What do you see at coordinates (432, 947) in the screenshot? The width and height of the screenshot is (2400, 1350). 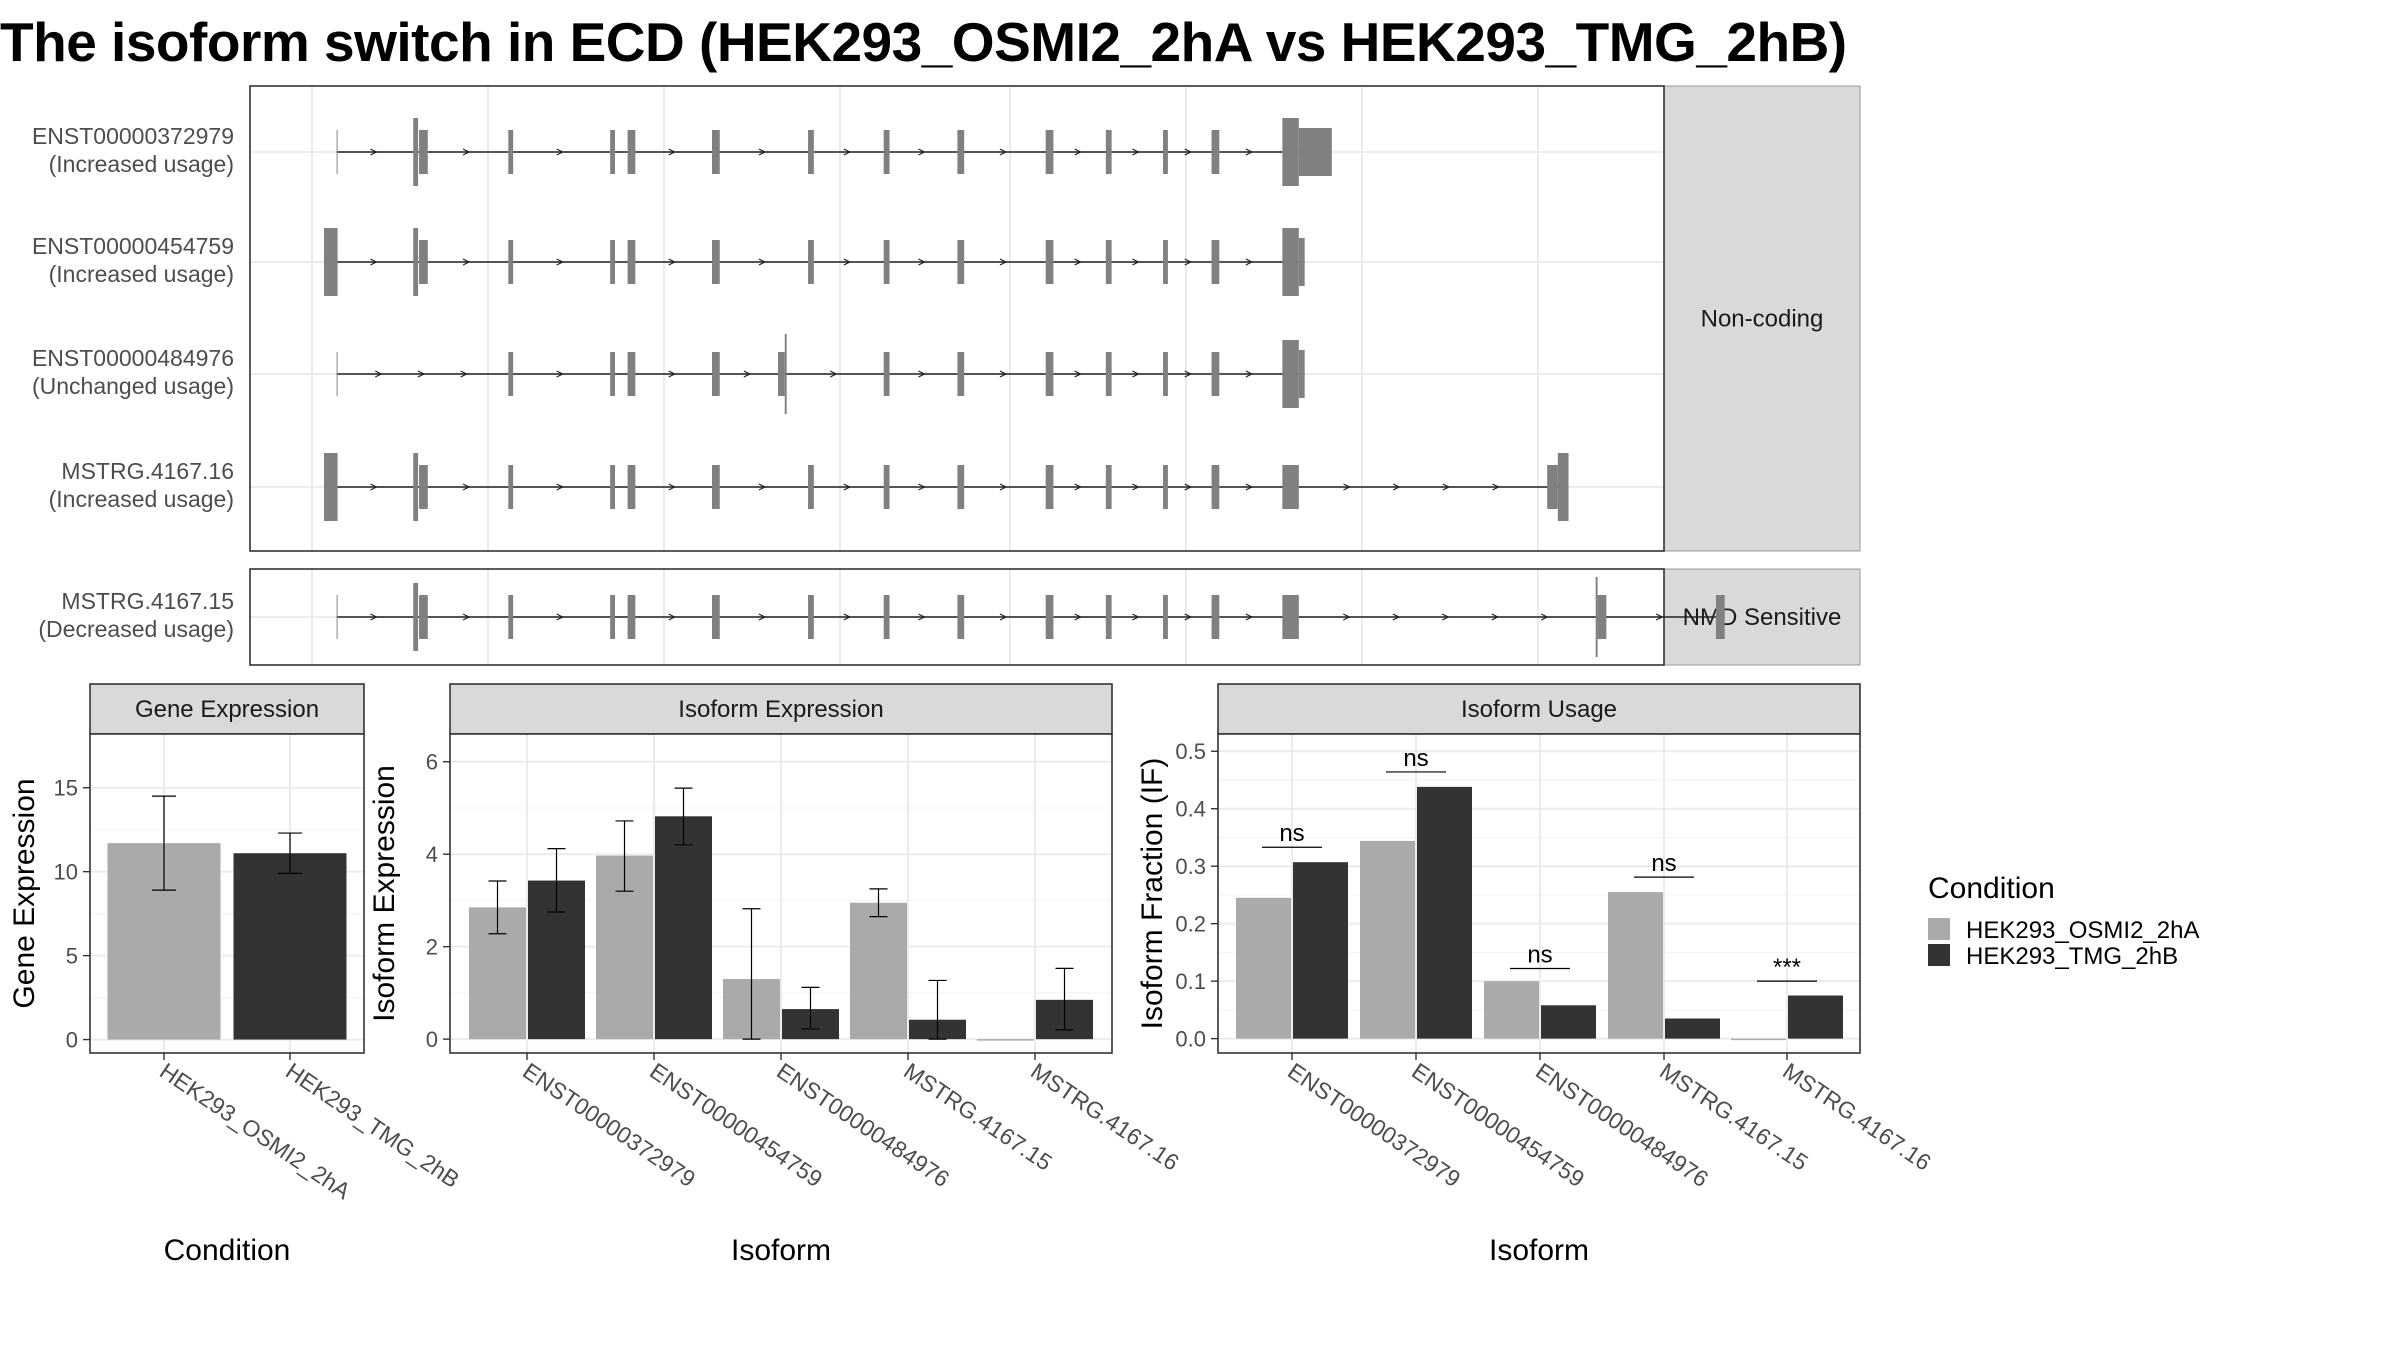 I see `y-tick-label: 2` at bounding box center [432, 947].